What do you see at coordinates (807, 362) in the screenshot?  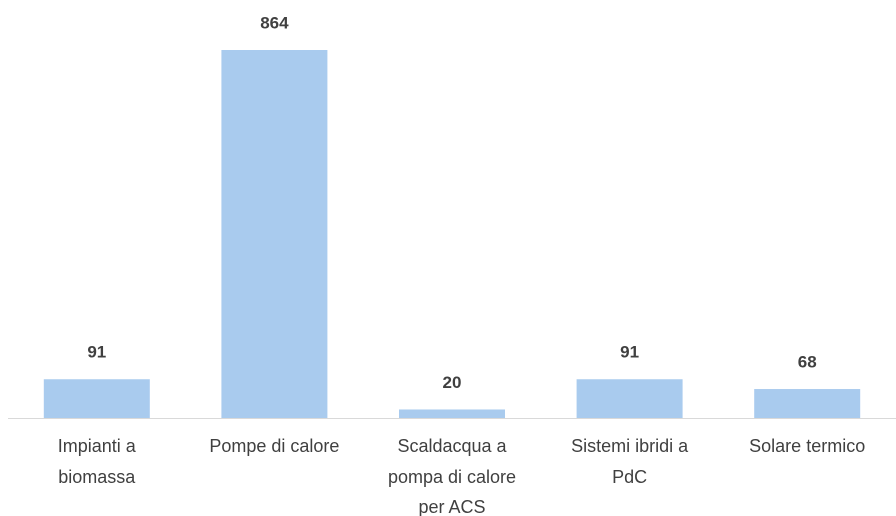 I see `data-label: 68` at bounding box center [807, 362].